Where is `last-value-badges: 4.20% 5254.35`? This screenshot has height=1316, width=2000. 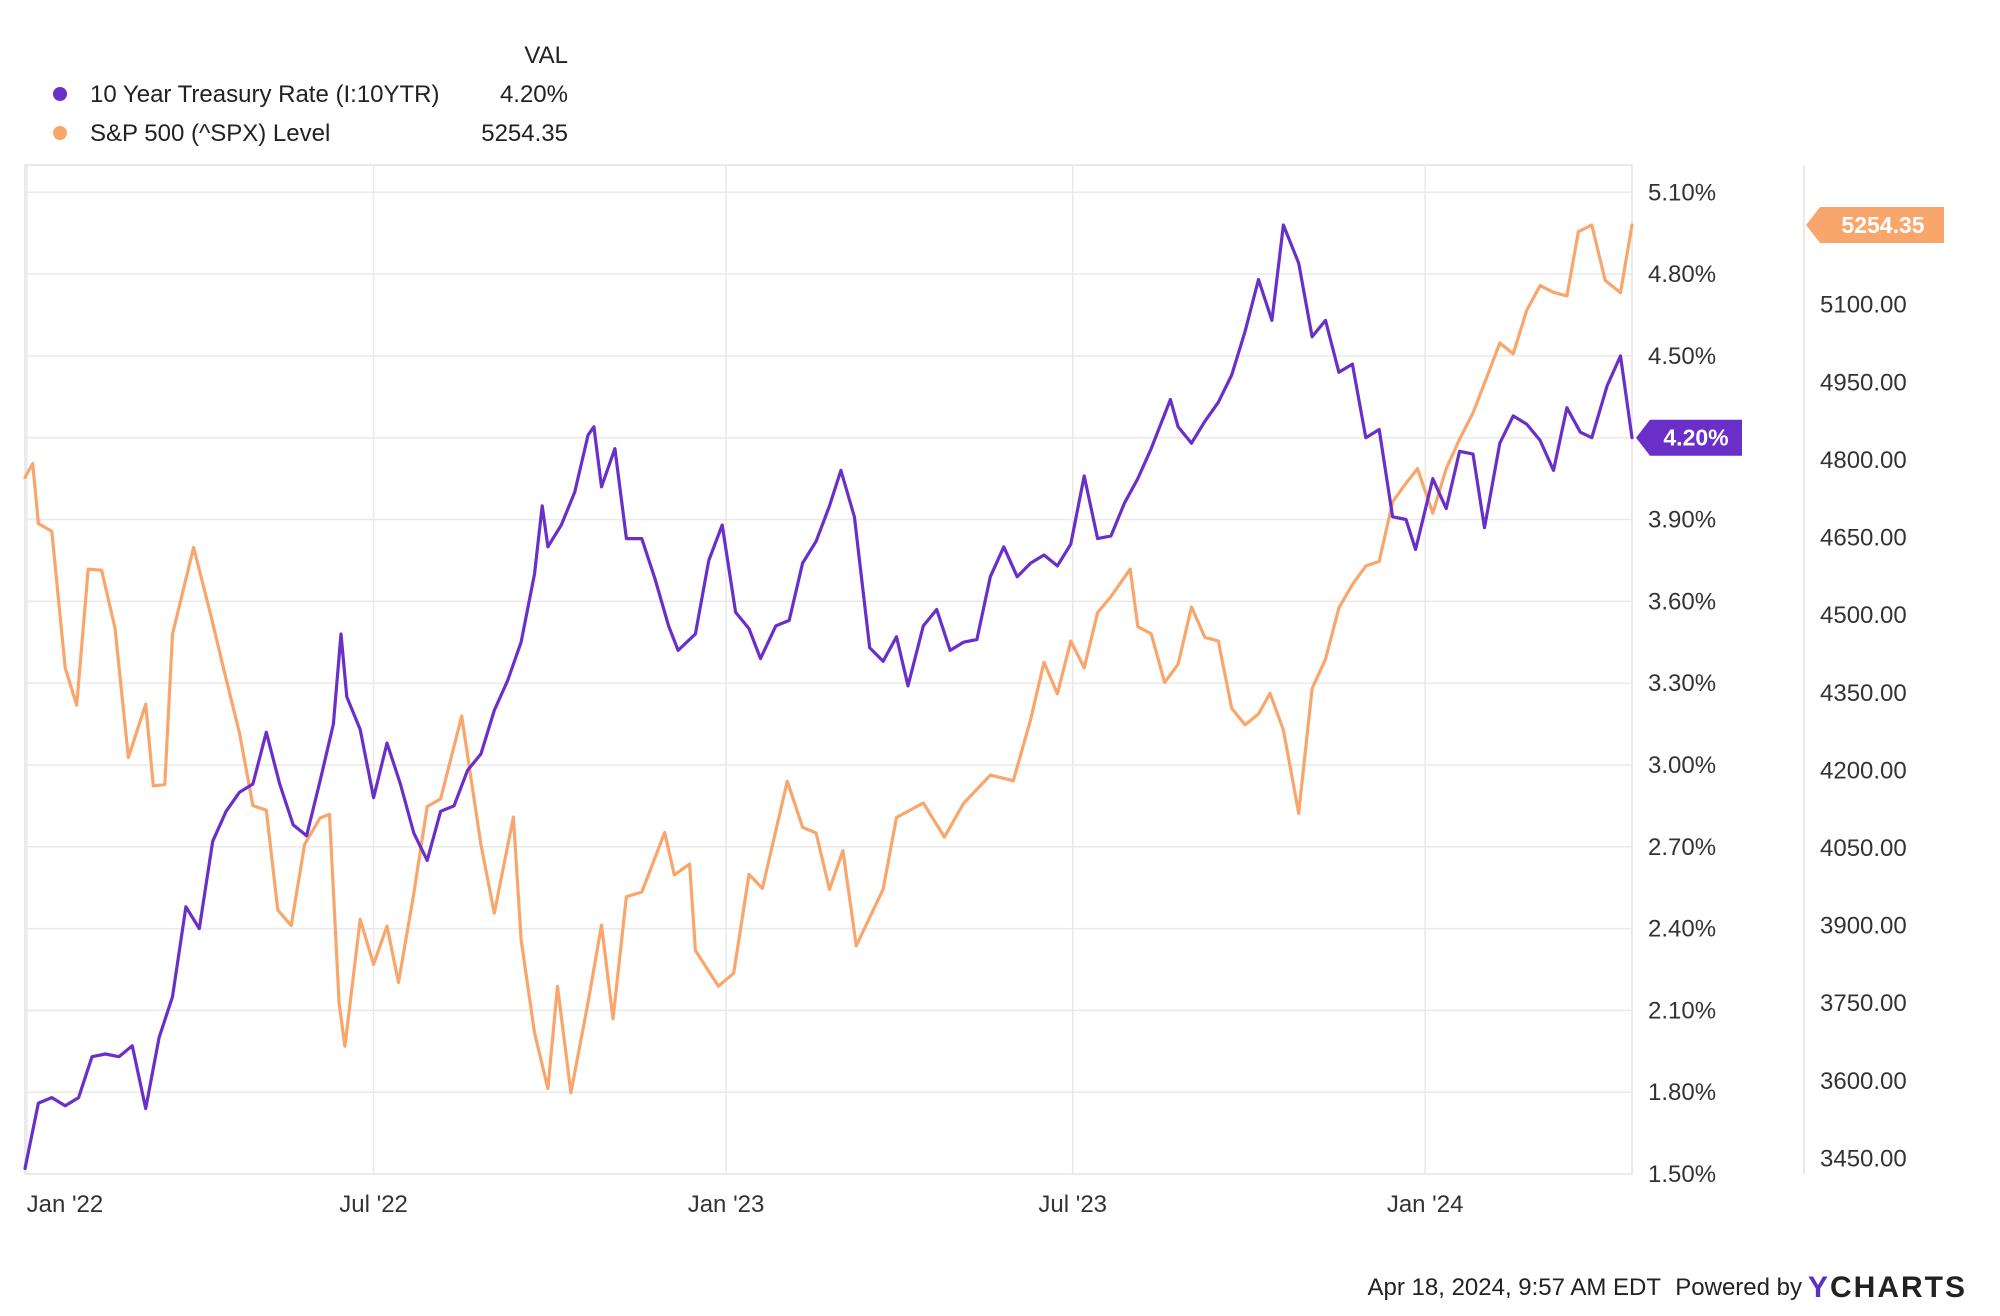 last-value-badges: 4.20% 5254.35 is located at coordinates (1790, 331).